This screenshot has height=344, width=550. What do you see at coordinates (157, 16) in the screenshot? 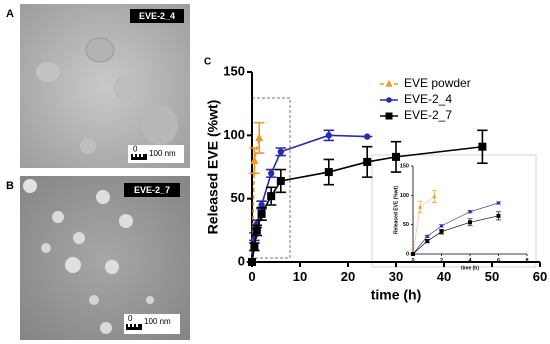
I see `image-tag: EVE-2_4` at bounding box center [157, 16].